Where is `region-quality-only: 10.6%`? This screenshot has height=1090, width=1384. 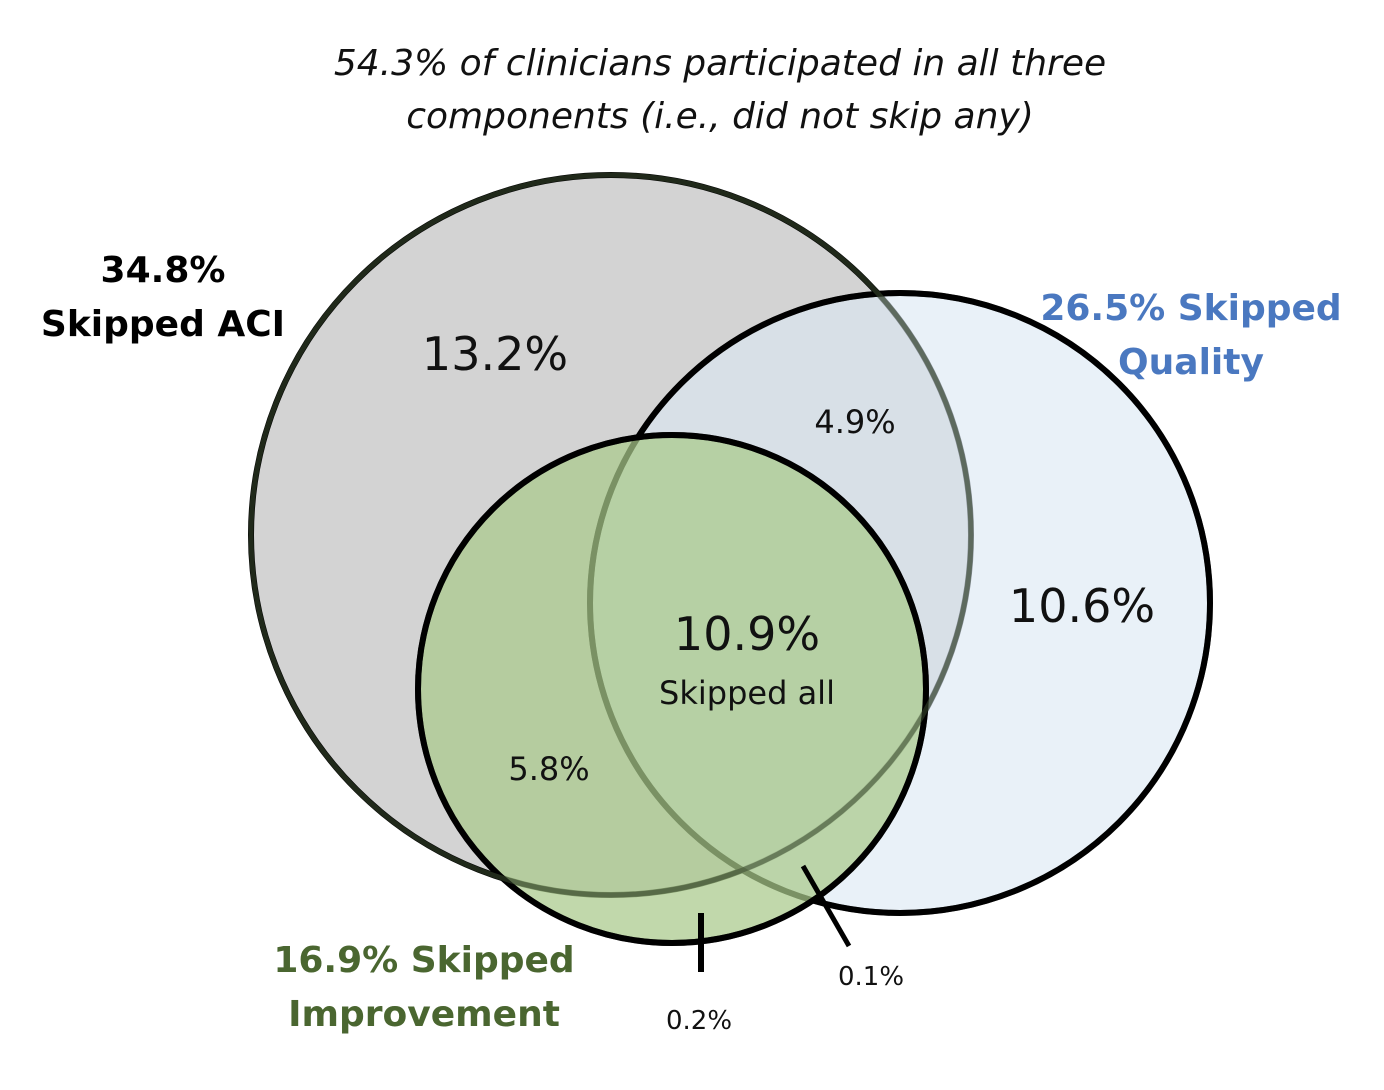
region-quality-only: 10.6% is located at coordinates (1082, 606).